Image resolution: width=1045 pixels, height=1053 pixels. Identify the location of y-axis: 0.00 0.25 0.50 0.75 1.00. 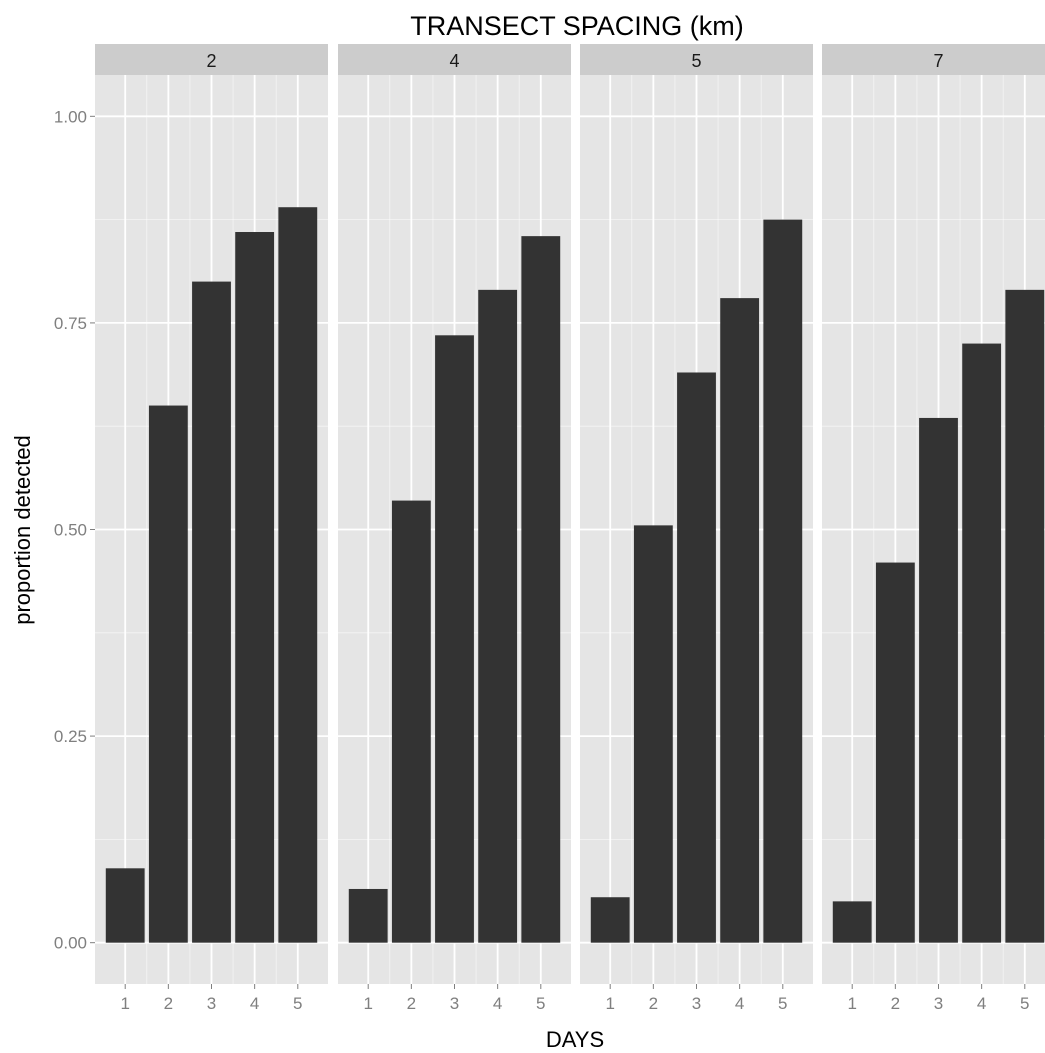
(74, 530).